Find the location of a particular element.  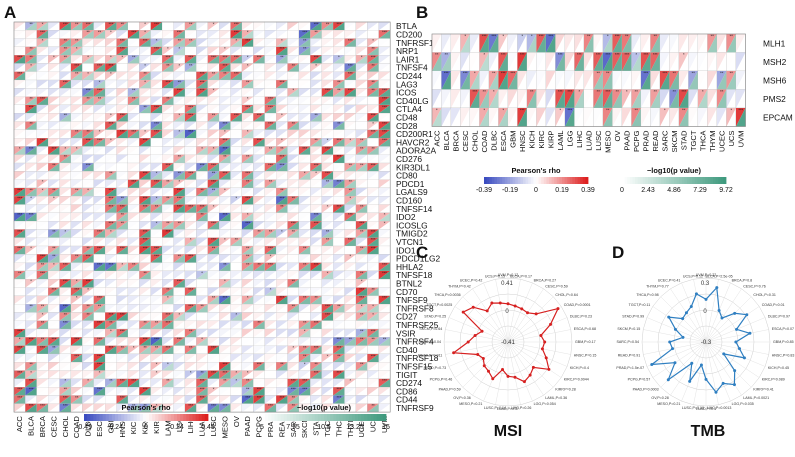

heatmap-b-rho-legend-swatch is located at coordinates (540, 180).